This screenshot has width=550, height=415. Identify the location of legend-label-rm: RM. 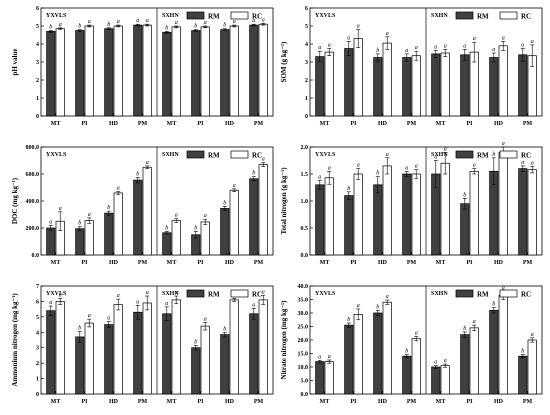
(214, 295).